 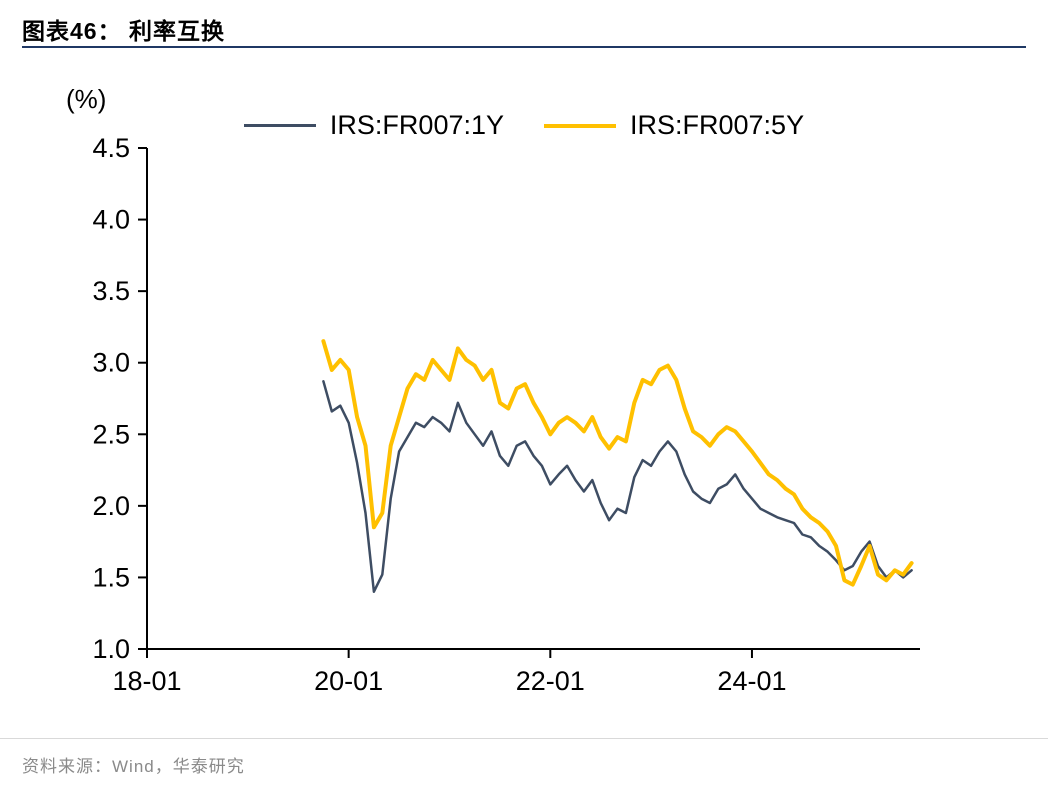 What do you see at coordinates (717, 125) in the screenshot?
I see `legend-label-5y: IRS:FR007:5Y` at bounding box center [717, 125].